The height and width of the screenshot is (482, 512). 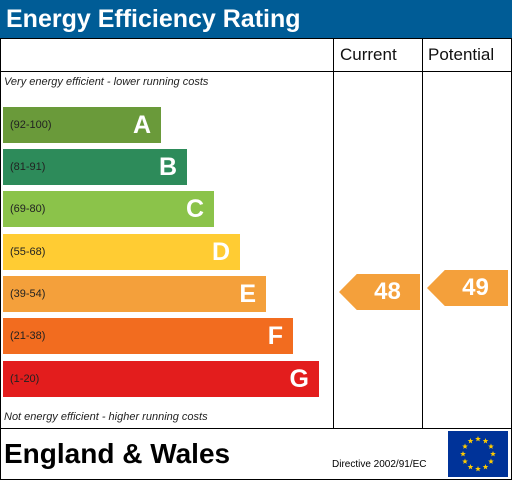 What do you see at coordinates (28, 336) in the screenshot?
I see `band-f-range: (21-38)` at bounding box center [28, 336].